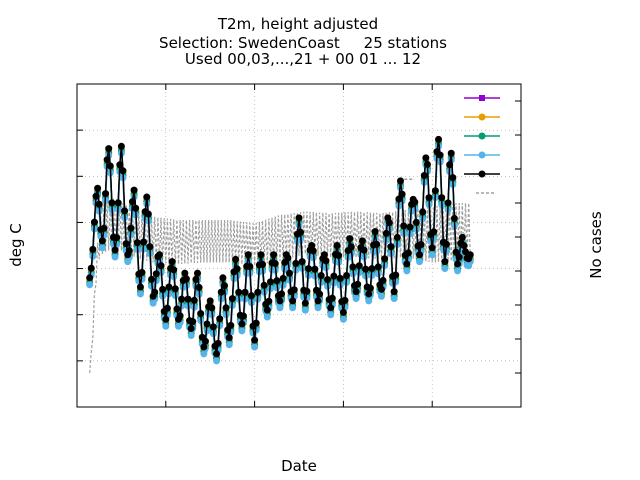 The width and height of the screenshot is (640, 480). Describe the element at coordinates (299, 466) in the screenshot. I see `x-axis-label: Date` at that location.